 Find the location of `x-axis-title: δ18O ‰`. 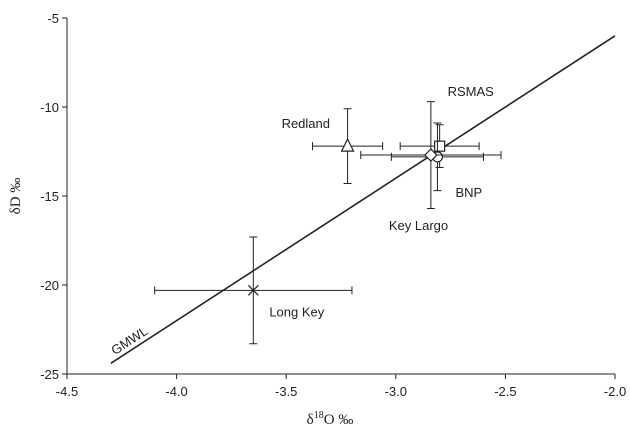

x-axis-title: δ18O ‰ is located at coordinates (330, 419).